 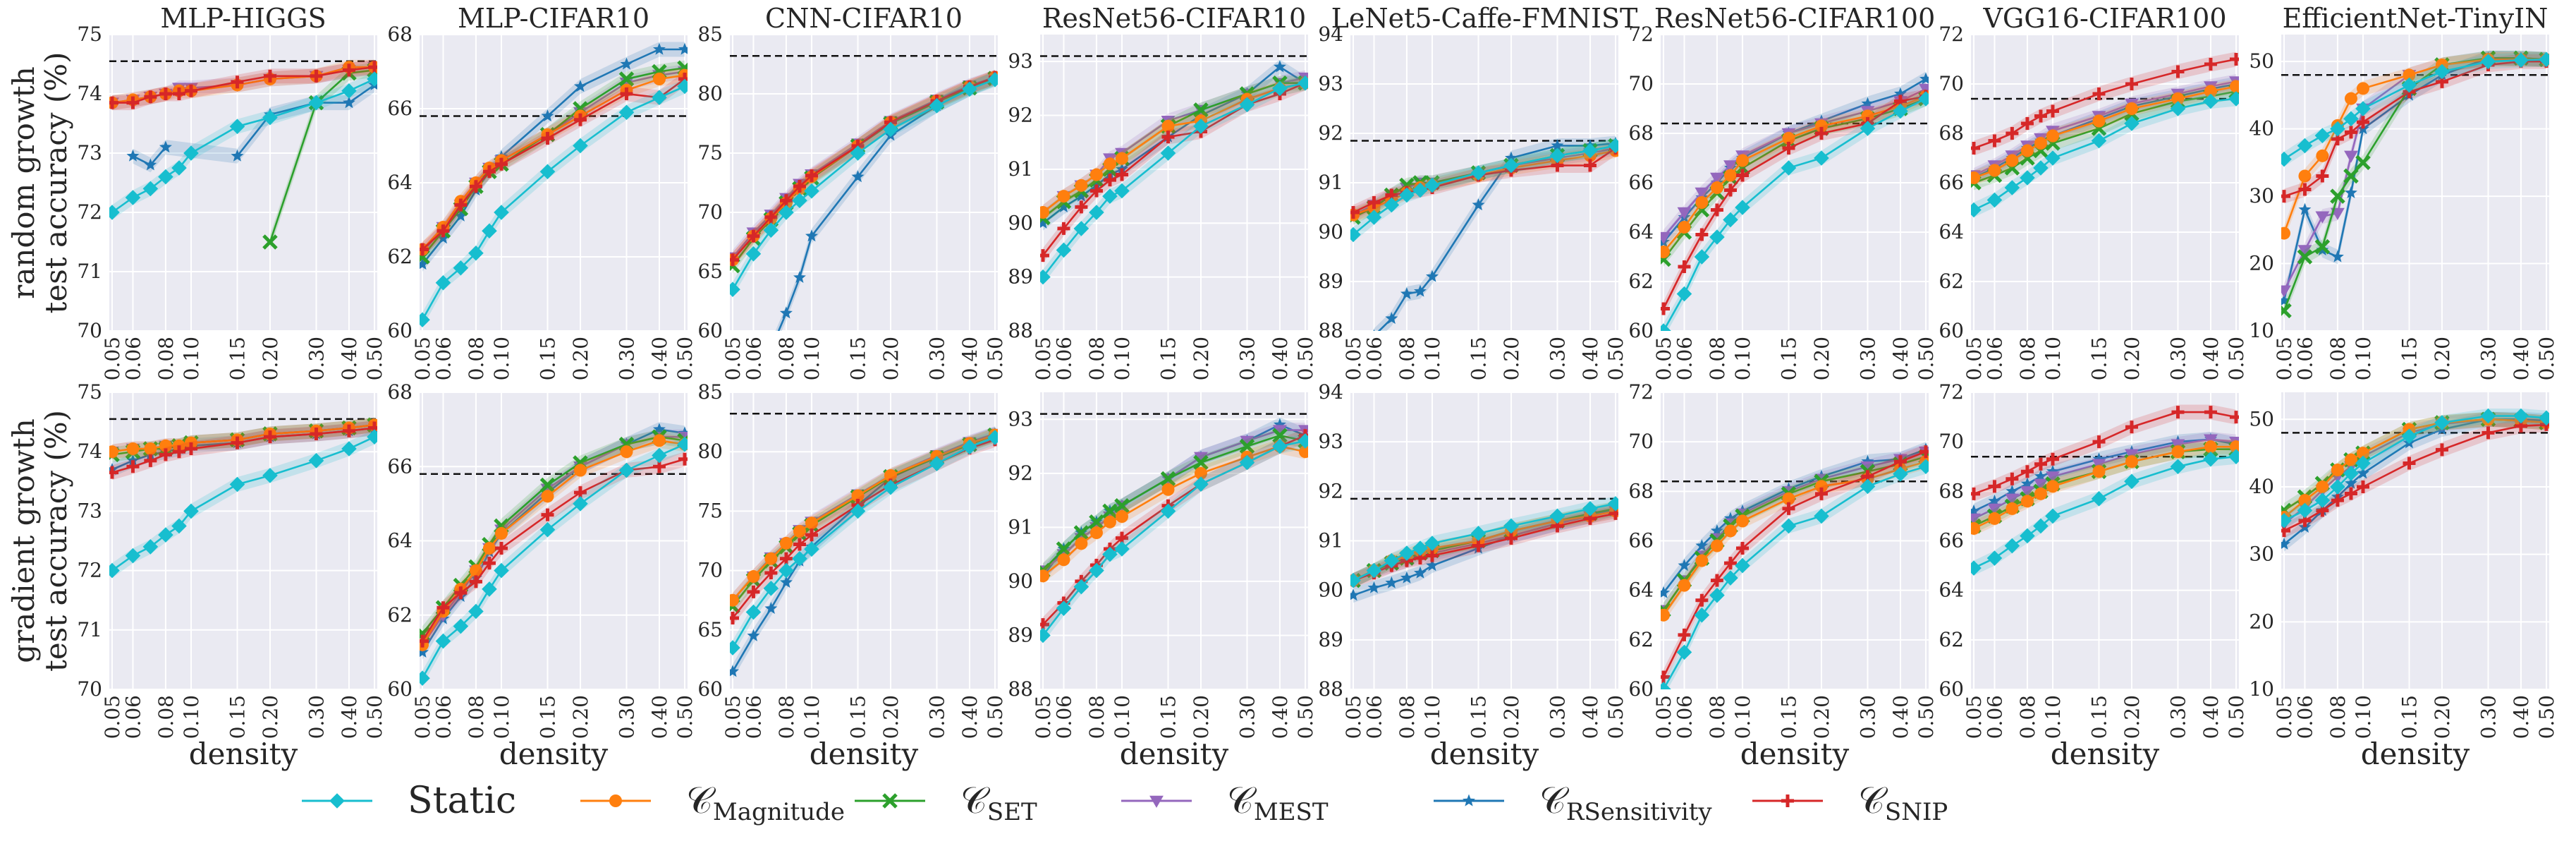 I want to click on ytick-label: 68, so click(x=1641, y=490).